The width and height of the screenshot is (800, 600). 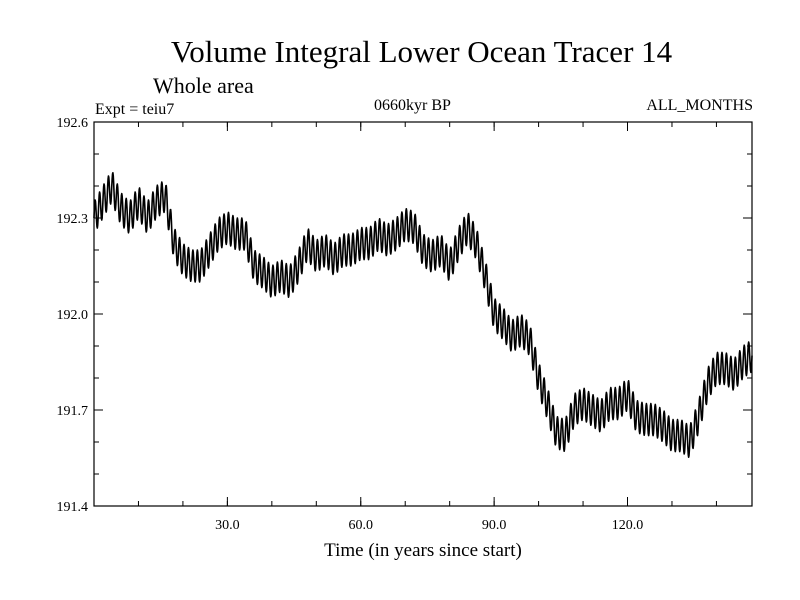 I want to click on chart-subtitle: Whole area, so click(x=203, y=85).